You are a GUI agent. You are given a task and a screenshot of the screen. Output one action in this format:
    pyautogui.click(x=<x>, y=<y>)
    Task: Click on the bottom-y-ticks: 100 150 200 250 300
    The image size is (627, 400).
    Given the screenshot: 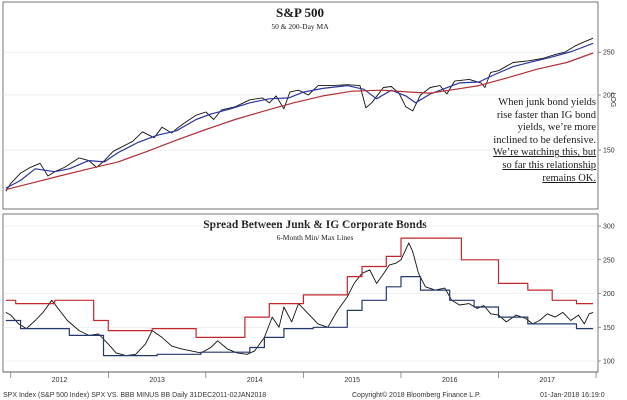 What is the action you would take?
    pyautogui.click(x=606, y=295)
    